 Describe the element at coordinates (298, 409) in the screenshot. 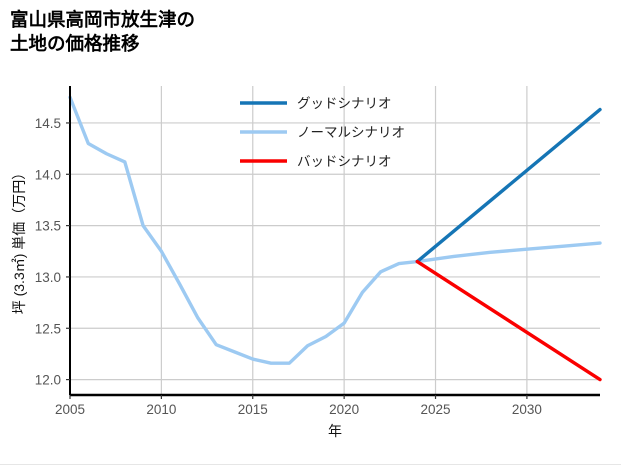

I see `x-axis-tick-labels: 2005 2010 2015 2020 2025 2030` at that location.